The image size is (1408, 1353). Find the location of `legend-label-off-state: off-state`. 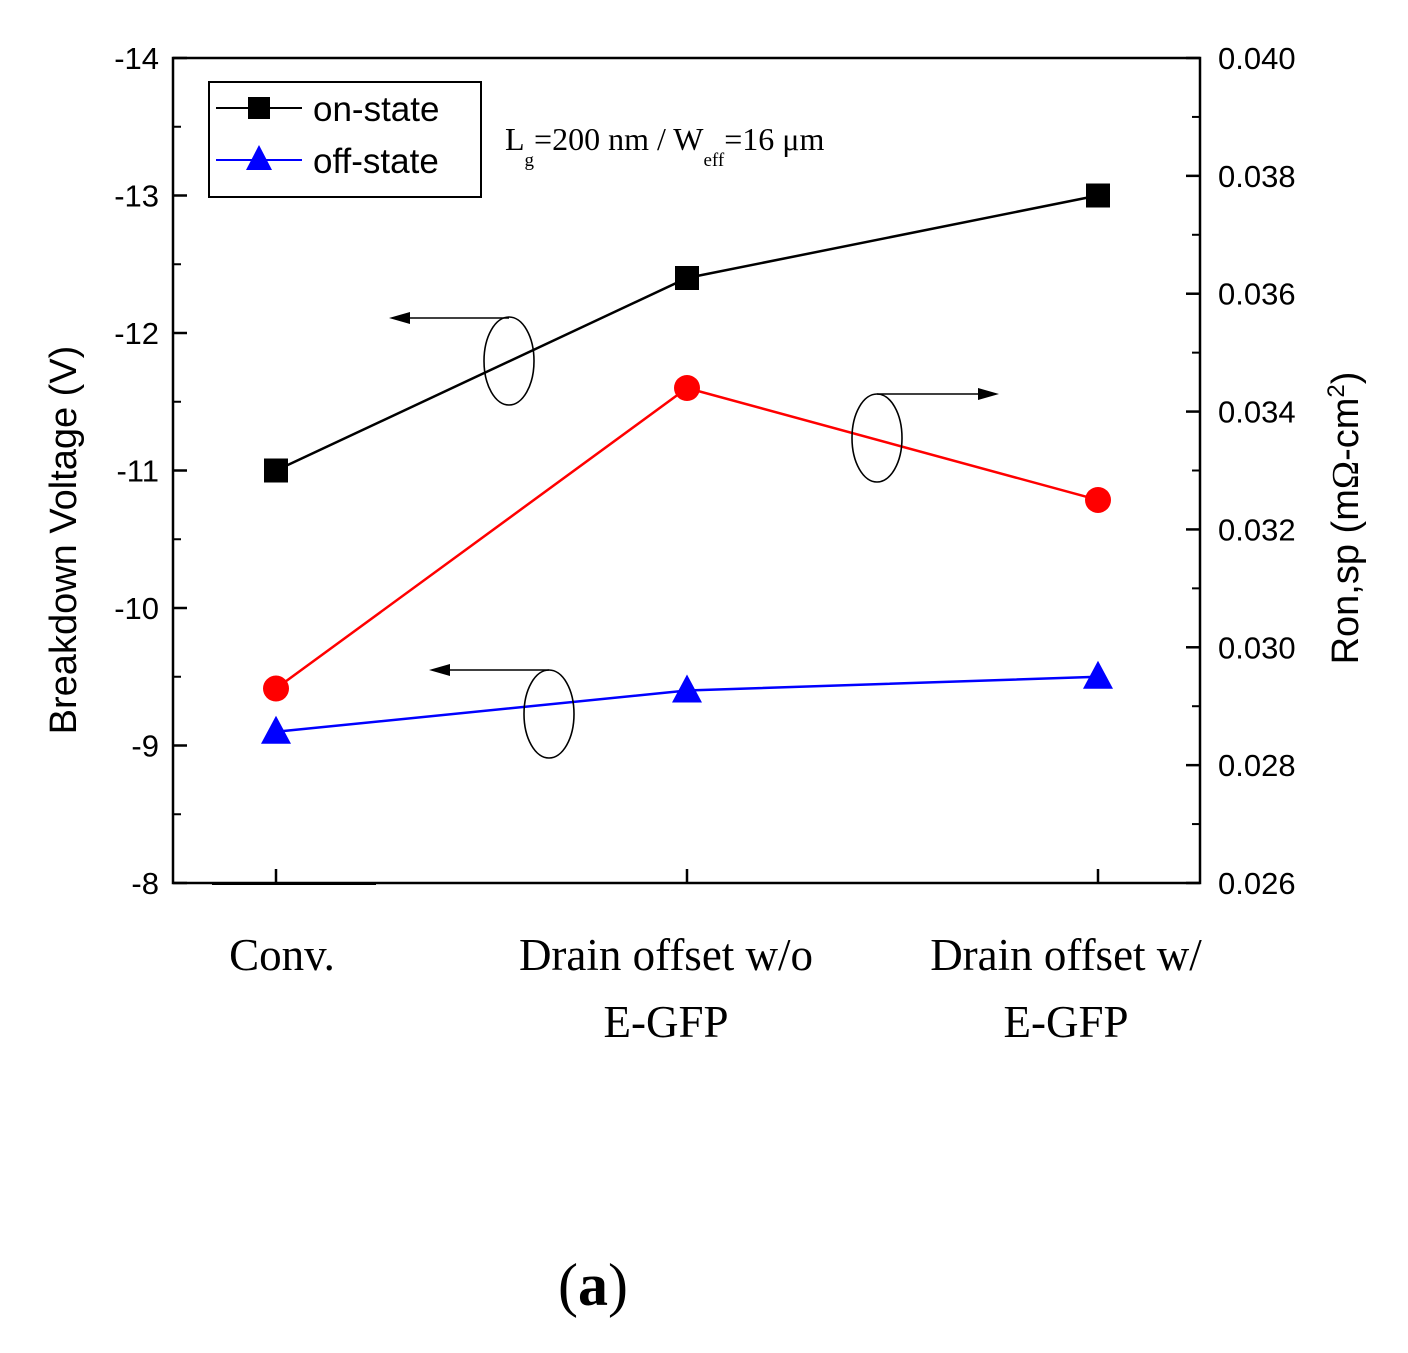

legend-label-off-state: off-state is located at coordinates (376, 161).